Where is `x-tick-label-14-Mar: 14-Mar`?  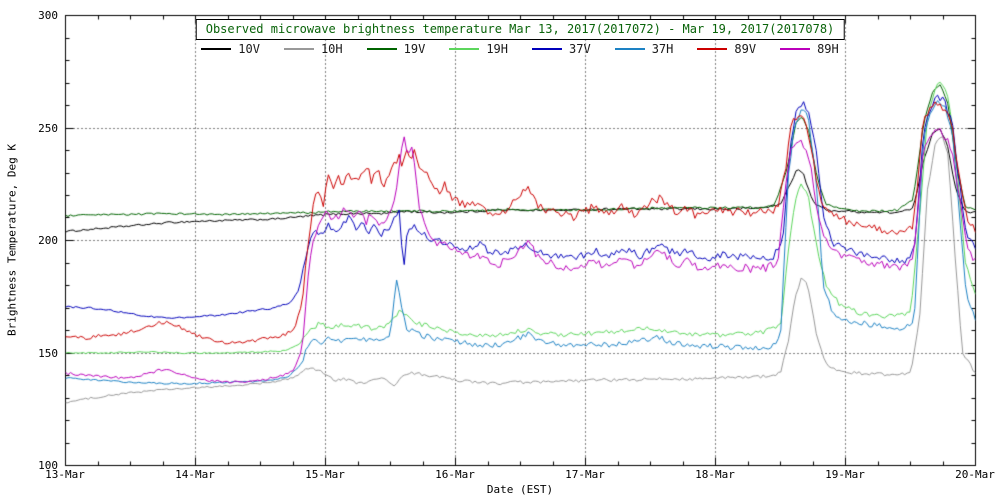
x-tick-label-14-Mar: 14-Mar is located at coordinates (195, 474).